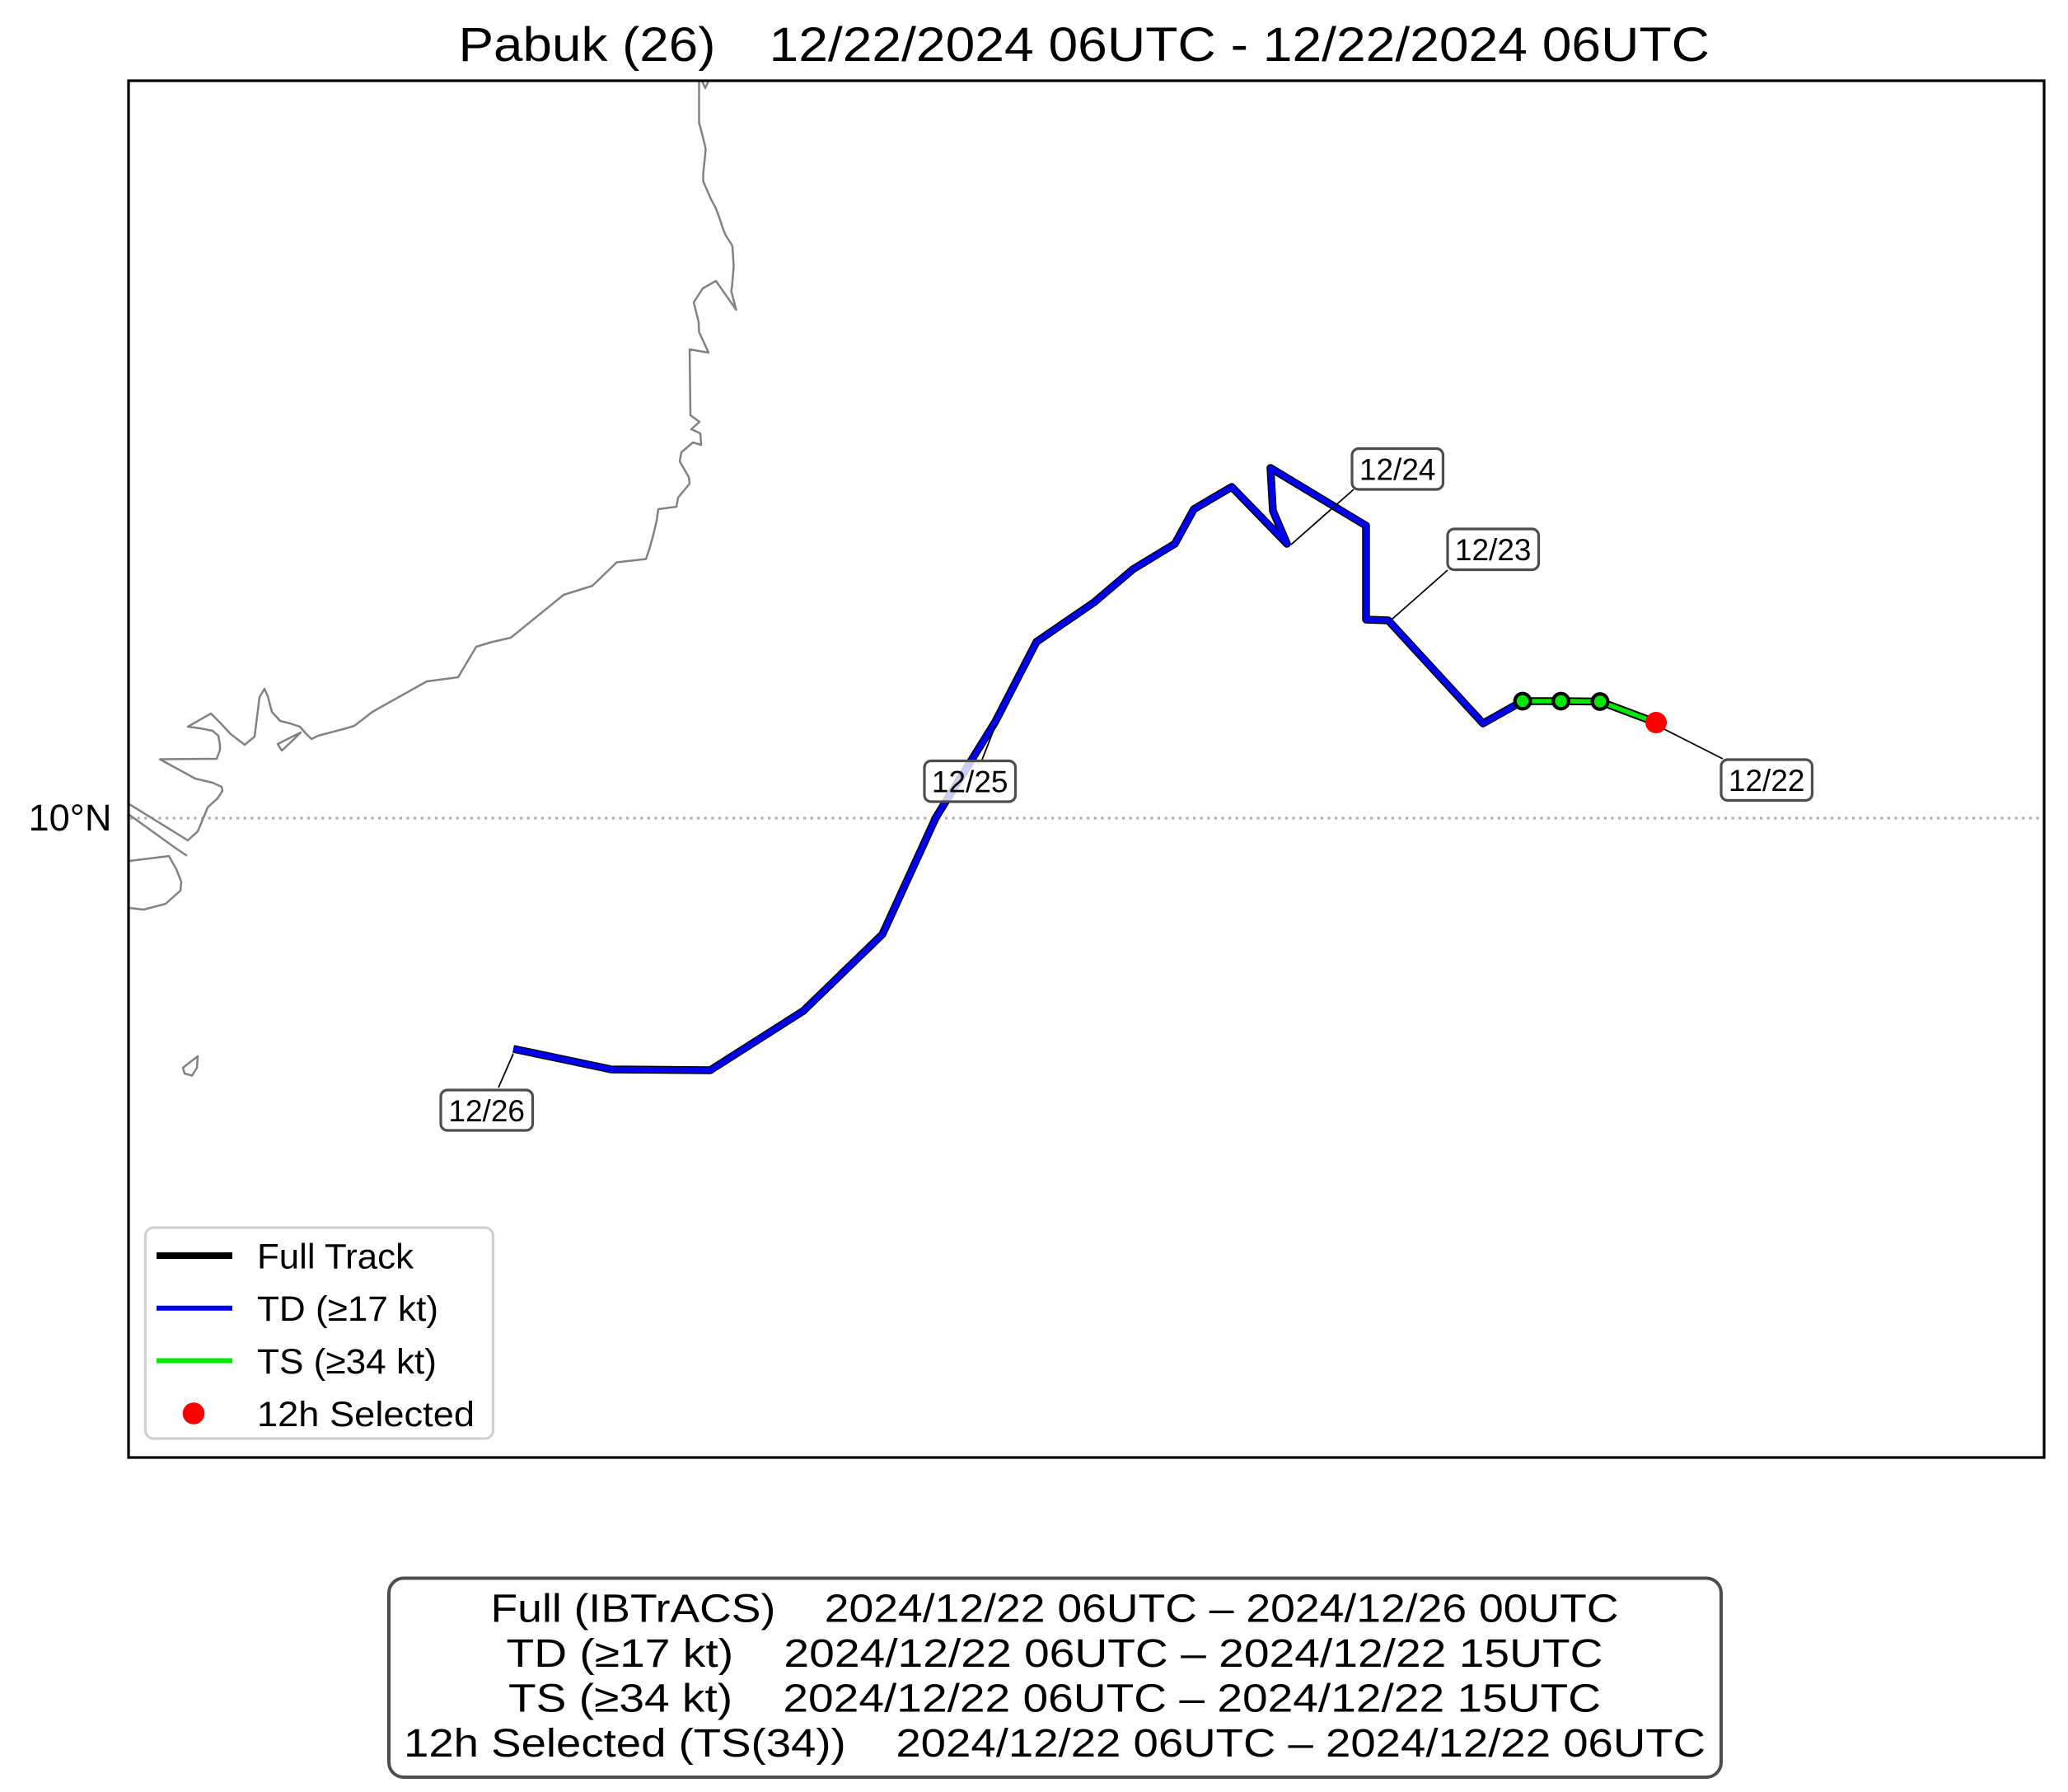 The width and height of the screenshot is (2068, 1792). I want to click on svg-text: TD (≥17 kt), so click(347, 1309).